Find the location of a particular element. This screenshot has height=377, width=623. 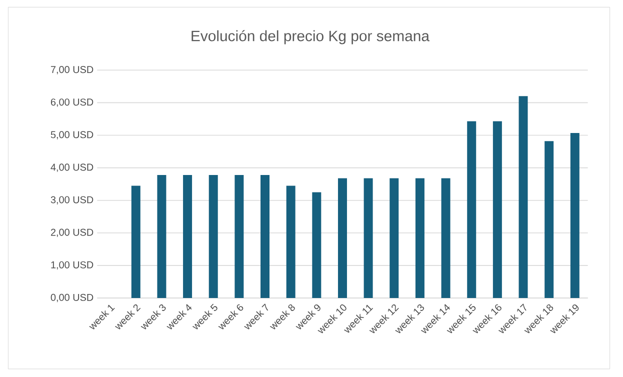

y-tick-label: 4,00 USD is located at coordinates (72, 168).